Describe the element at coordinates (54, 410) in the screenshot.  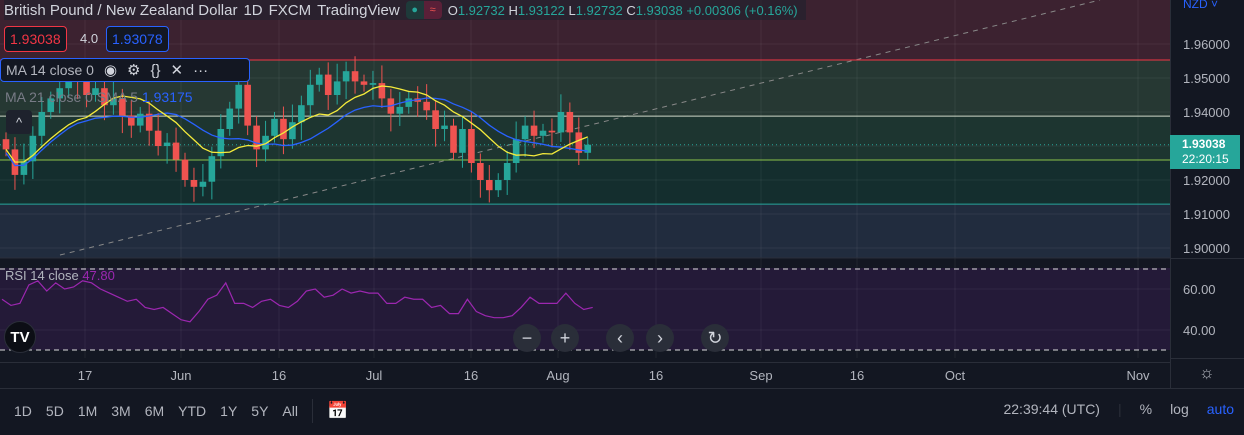
I see `range-5d: 5D` at that location.